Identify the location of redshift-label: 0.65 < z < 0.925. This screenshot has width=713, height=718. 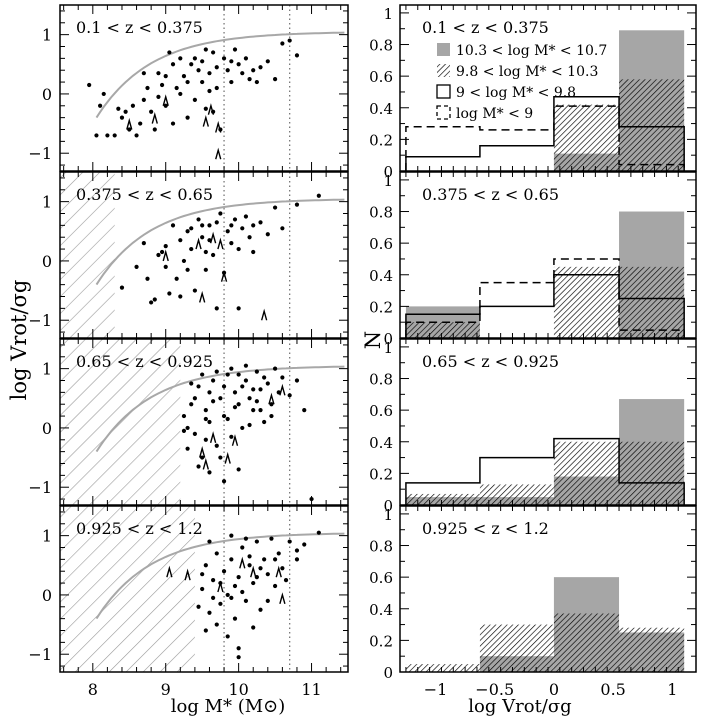
(490, 361).